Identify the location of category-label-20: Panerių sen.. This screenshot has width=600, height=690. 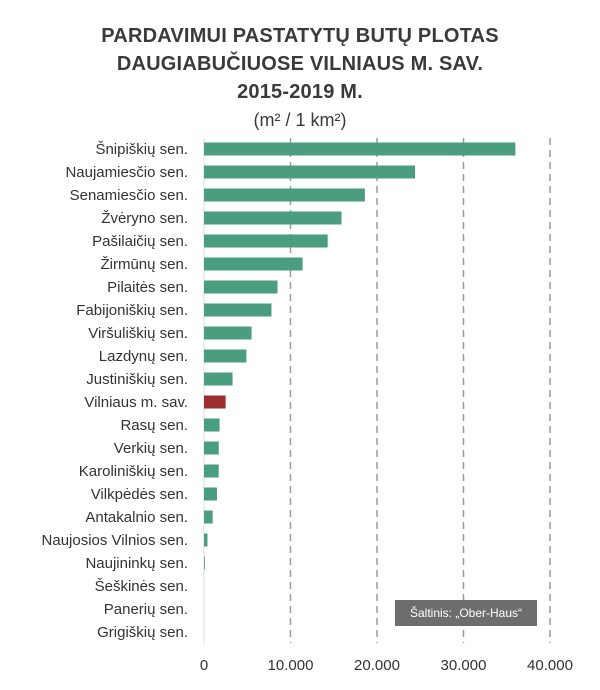
(146, 609).